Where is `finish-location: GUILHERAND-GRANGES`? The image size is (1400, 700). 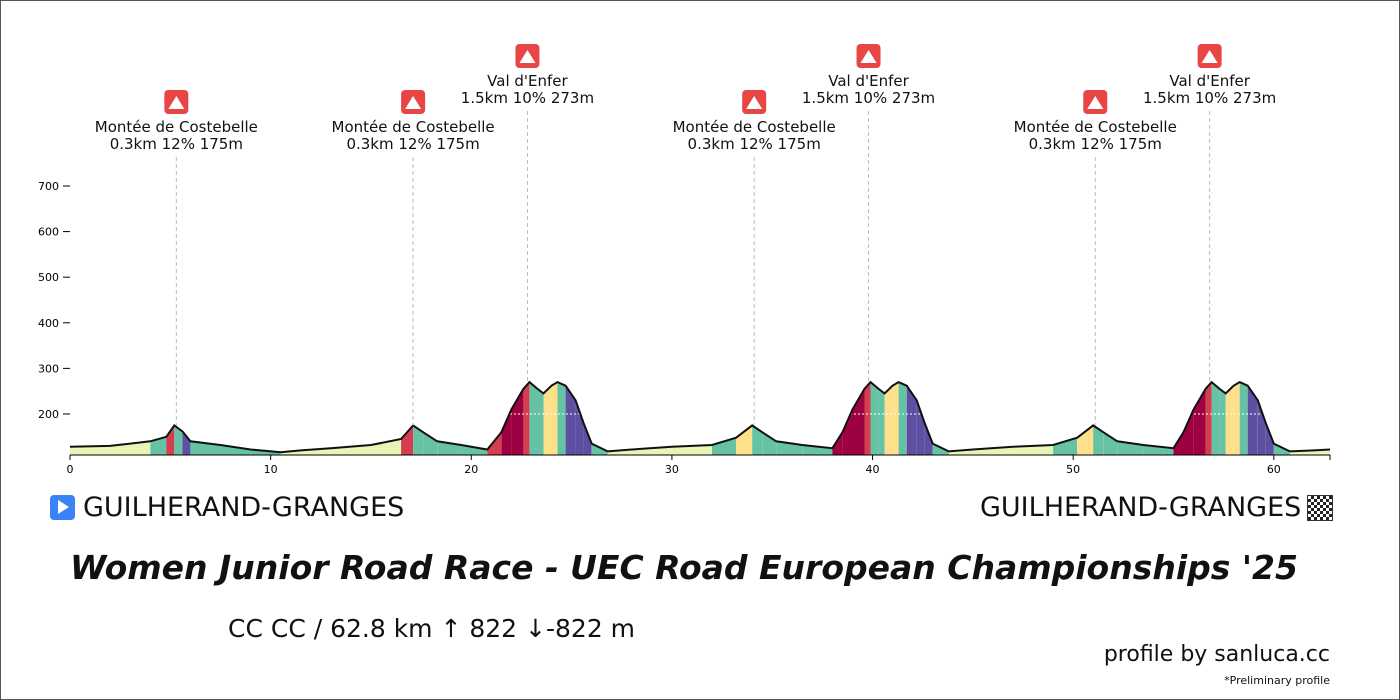
finish-location: GUILHERAND-GRANGES is located at coordinates (1157, 507).